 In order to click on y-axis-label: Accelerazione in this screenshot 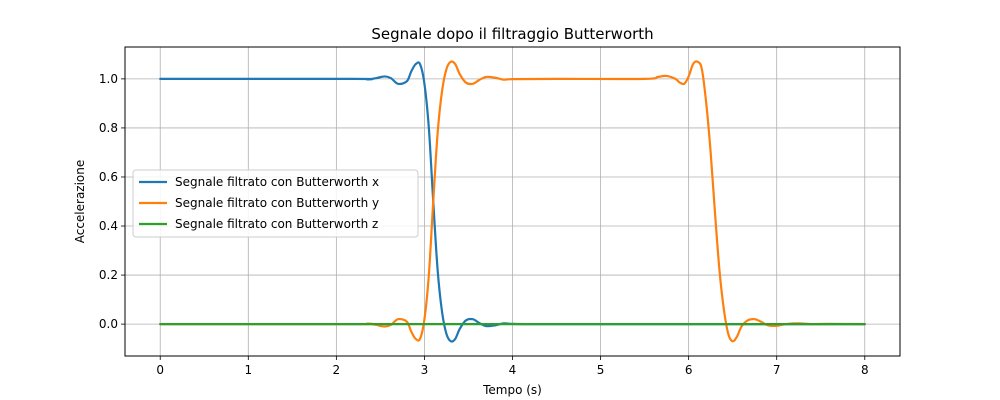, I will do `click(80, 202)`.